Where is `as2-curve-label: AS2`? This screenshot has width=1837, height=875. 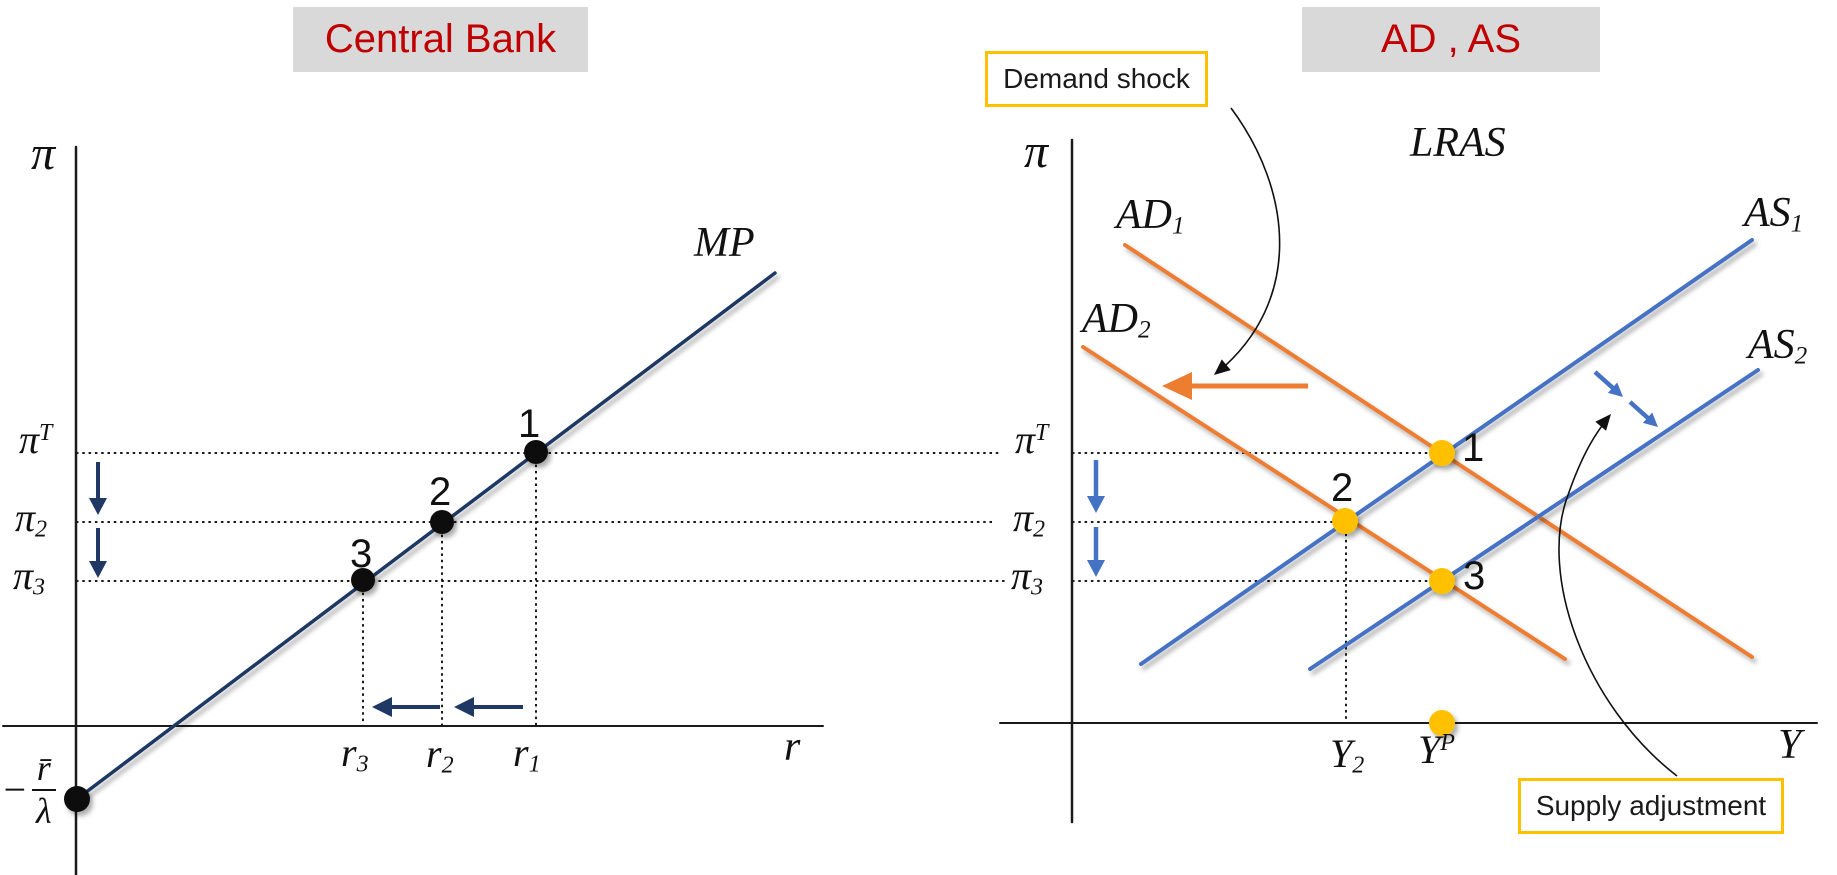 as2-curve-label: AS2 is located at coordinates (1777, 346).